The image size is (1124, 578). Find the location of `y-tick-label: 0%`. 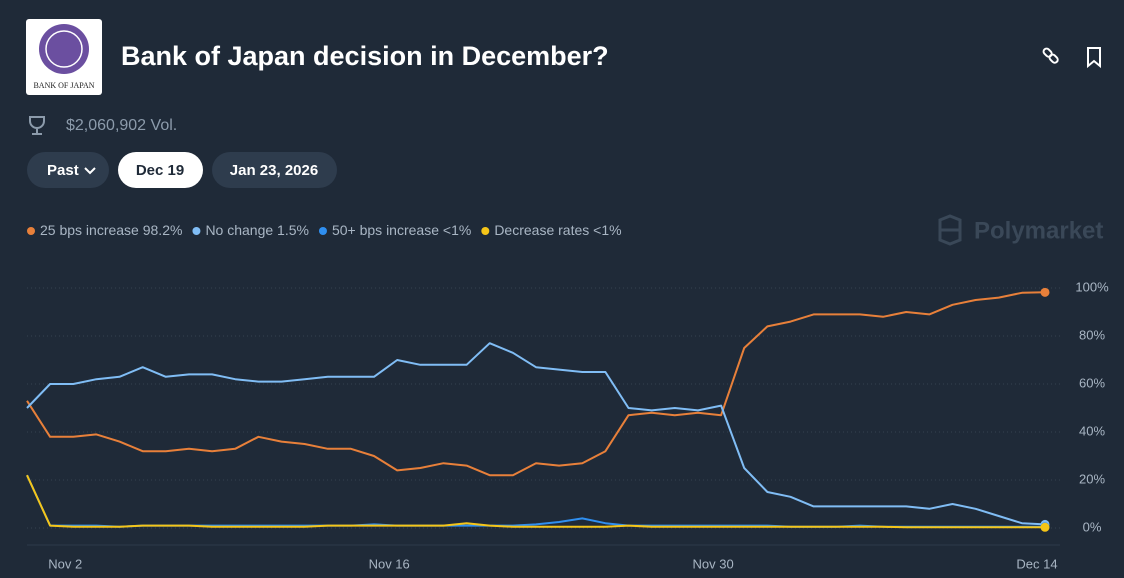

y-tick-label: 0% is located at coordinates (1092, 526).